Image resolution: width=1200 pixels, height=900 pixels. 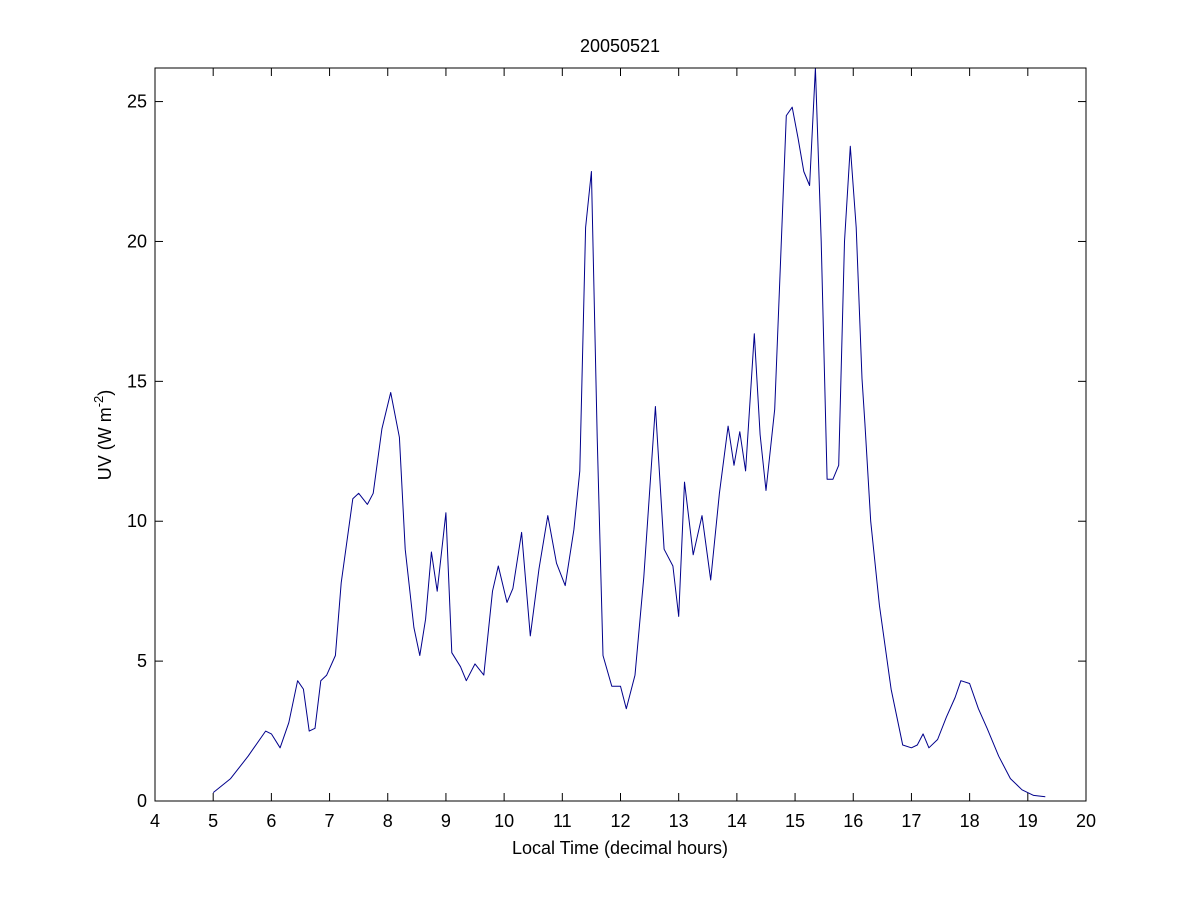 What do you see at coordinates (562, 821) in the screenshot?
I see `x-tick-label: 11` at bounding box center [562, 821].